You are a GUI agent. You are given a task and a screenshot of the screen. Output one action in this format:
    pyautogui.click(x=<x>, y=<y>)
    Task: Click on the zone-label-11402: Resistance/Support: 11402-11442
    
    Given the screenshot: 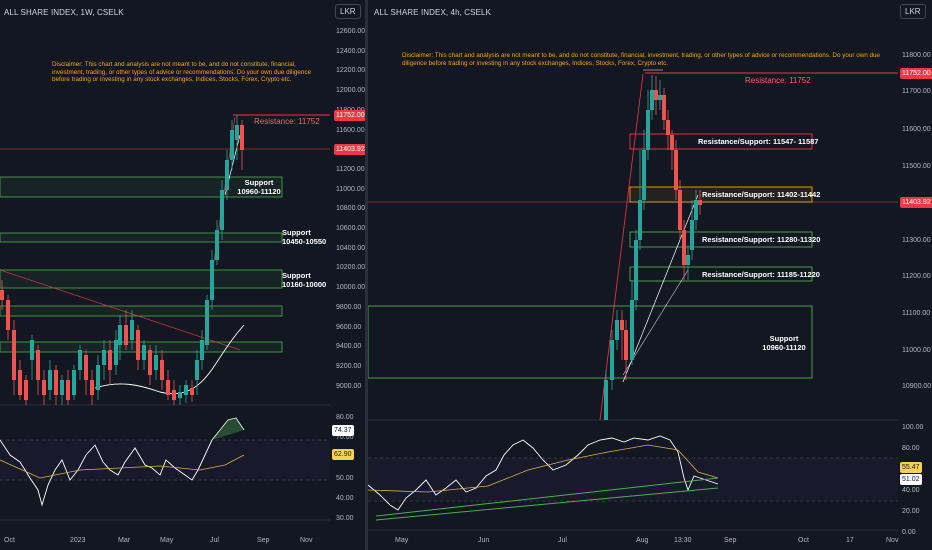 What is the action you would take?
    pyautogui.click(x=761, y=194)
    